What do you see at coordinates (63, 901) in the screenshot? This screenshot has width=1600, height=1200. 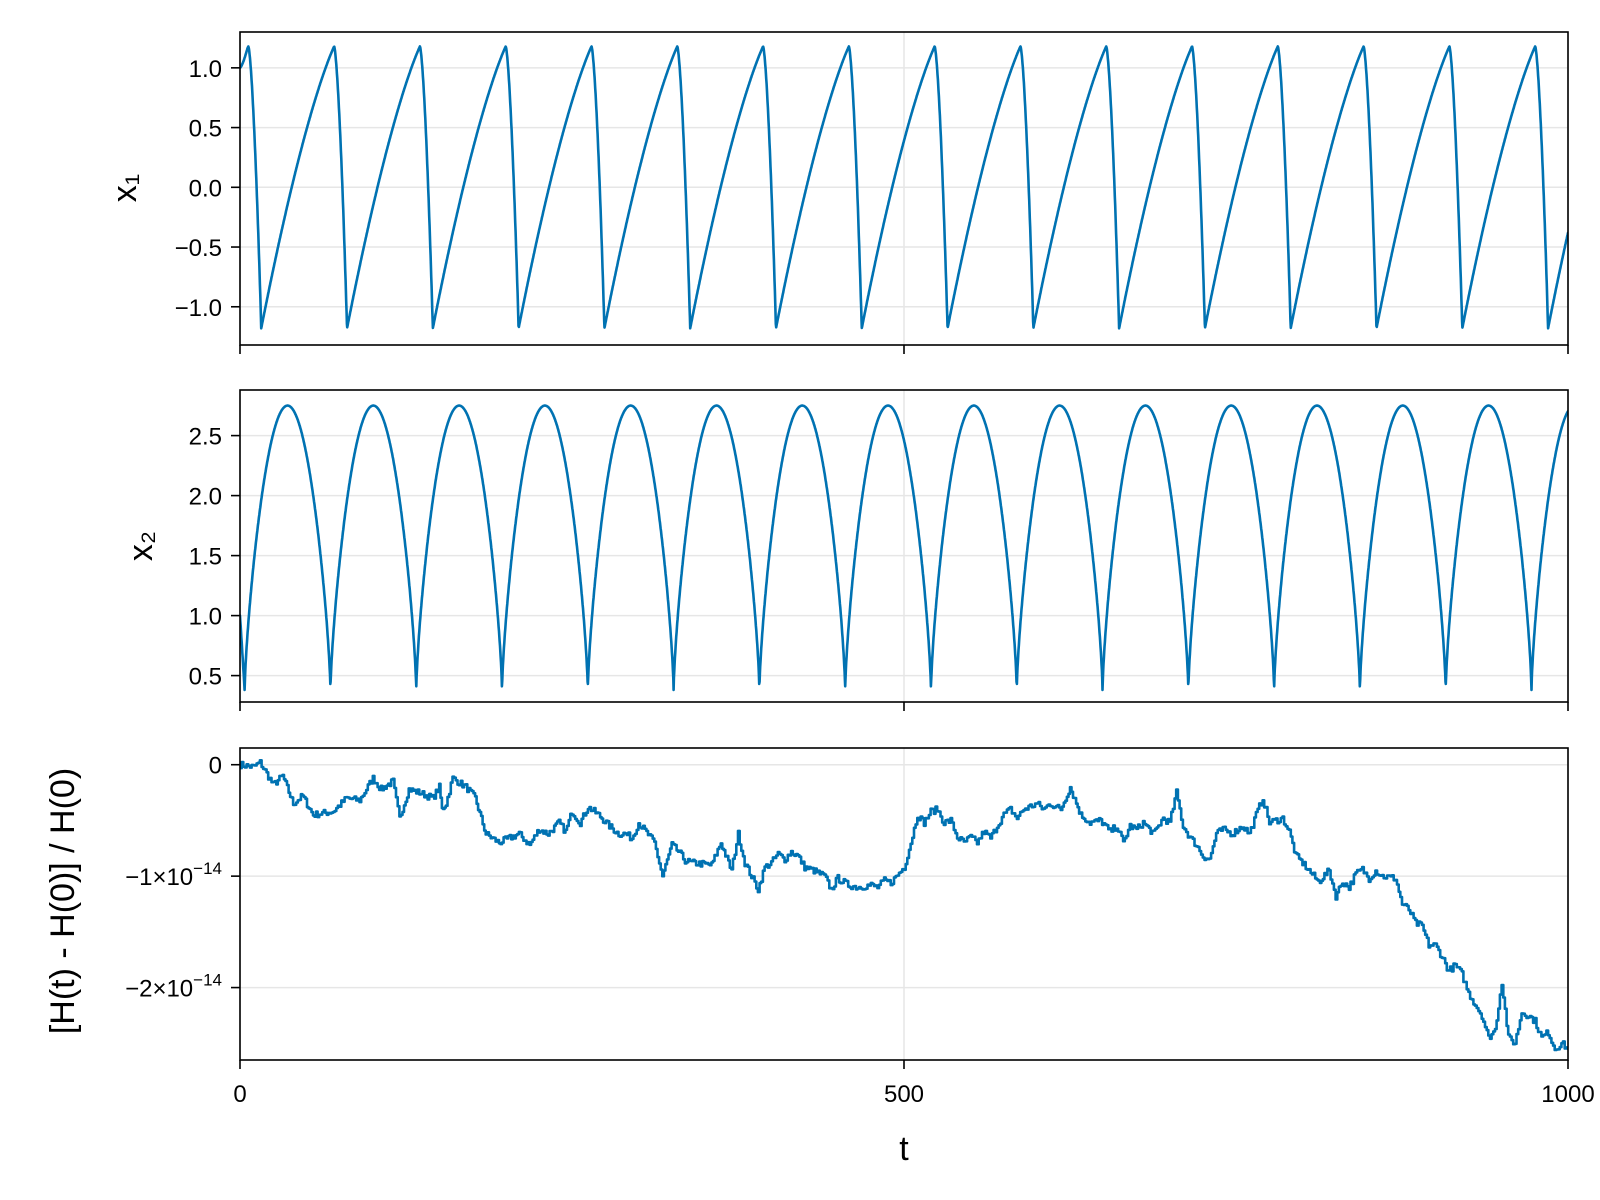 I see `ylabel-energy-error: [H(t) - H(0)] / H(0)` at bounding box center [63, 901].